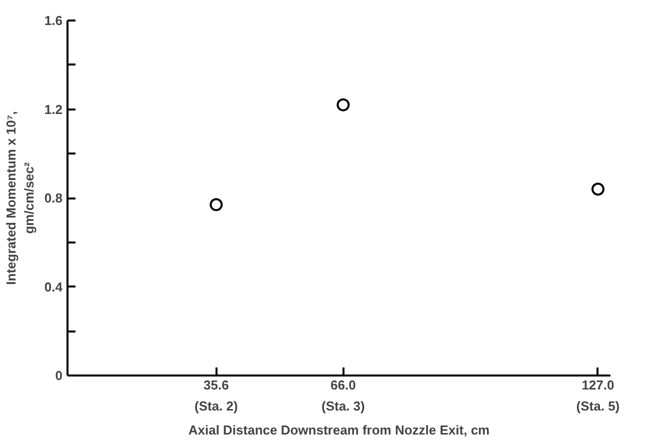 This screenshot has width=650, height=445. I want to click on text: (Sta. 2), so click(216, 406).